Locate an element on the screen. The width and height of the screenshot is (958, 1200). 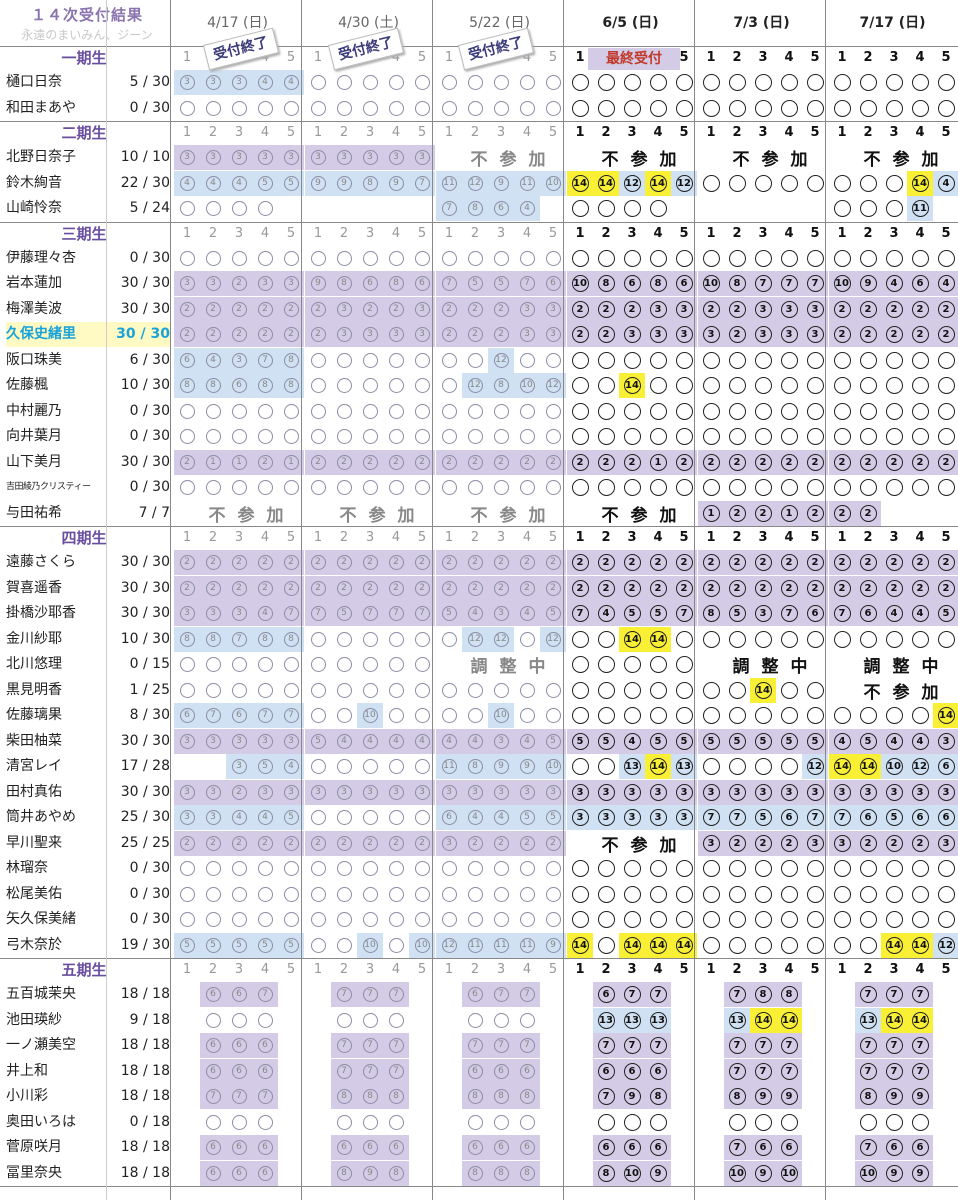
session-number: 1 is located at coordinates (842, 969).